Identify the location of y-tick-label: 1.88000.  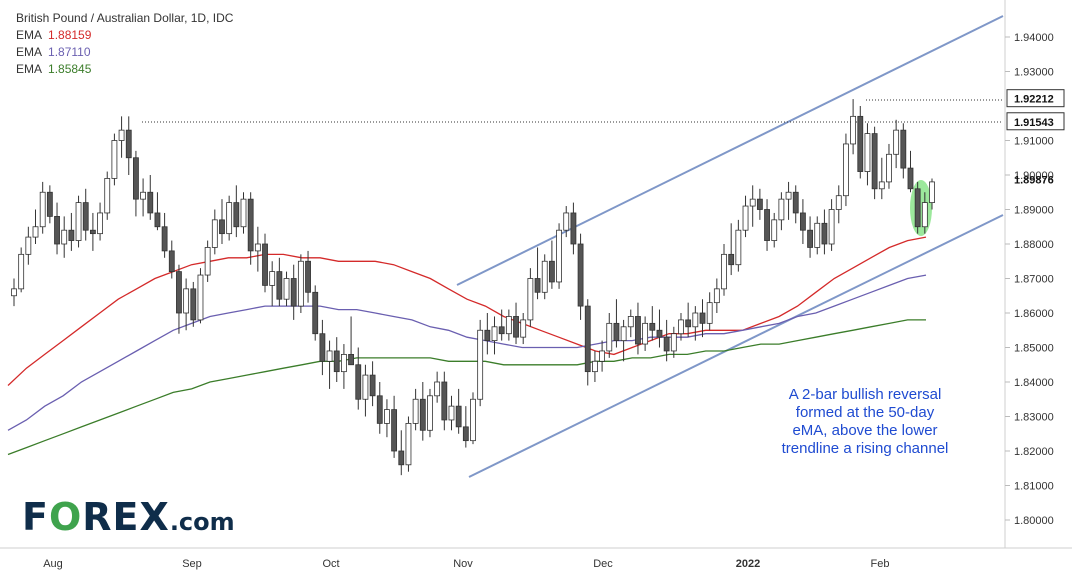
(1034, 245).